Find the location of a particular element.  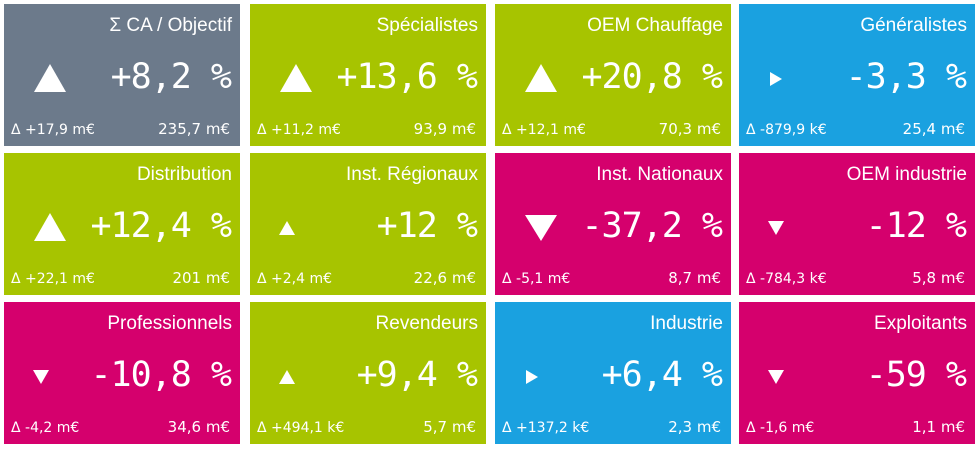

tile-label: Inst. Régionaux is located at coordinates (411, 174).